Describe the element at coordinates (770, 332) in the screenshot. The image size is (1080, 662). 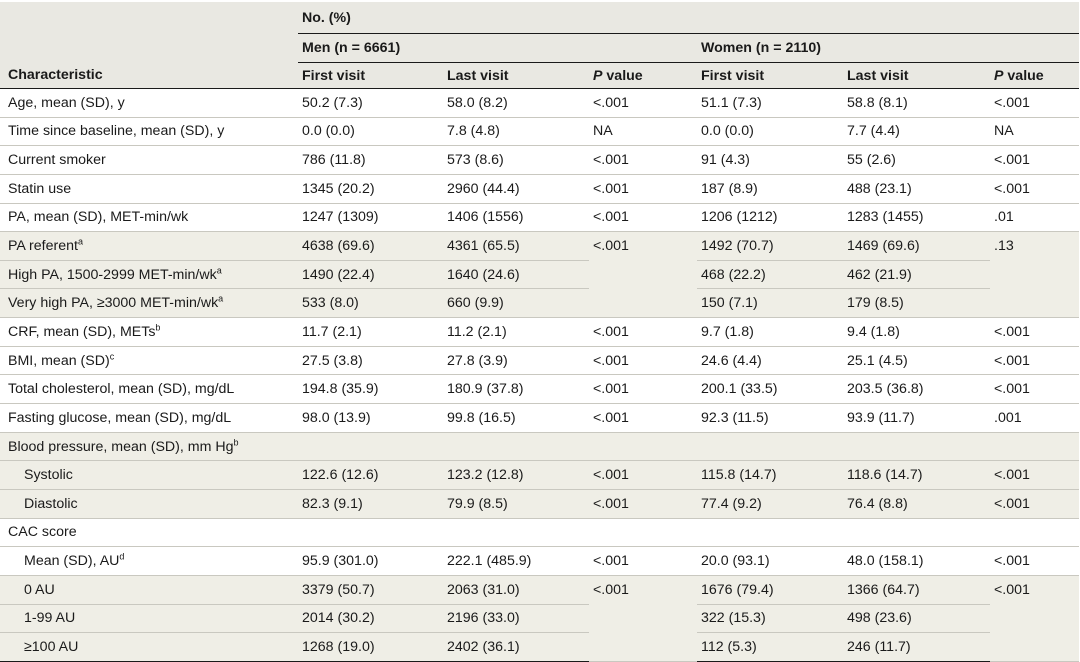
I see `women-first-visit-cell: 9.7 (1.8)` at that location.